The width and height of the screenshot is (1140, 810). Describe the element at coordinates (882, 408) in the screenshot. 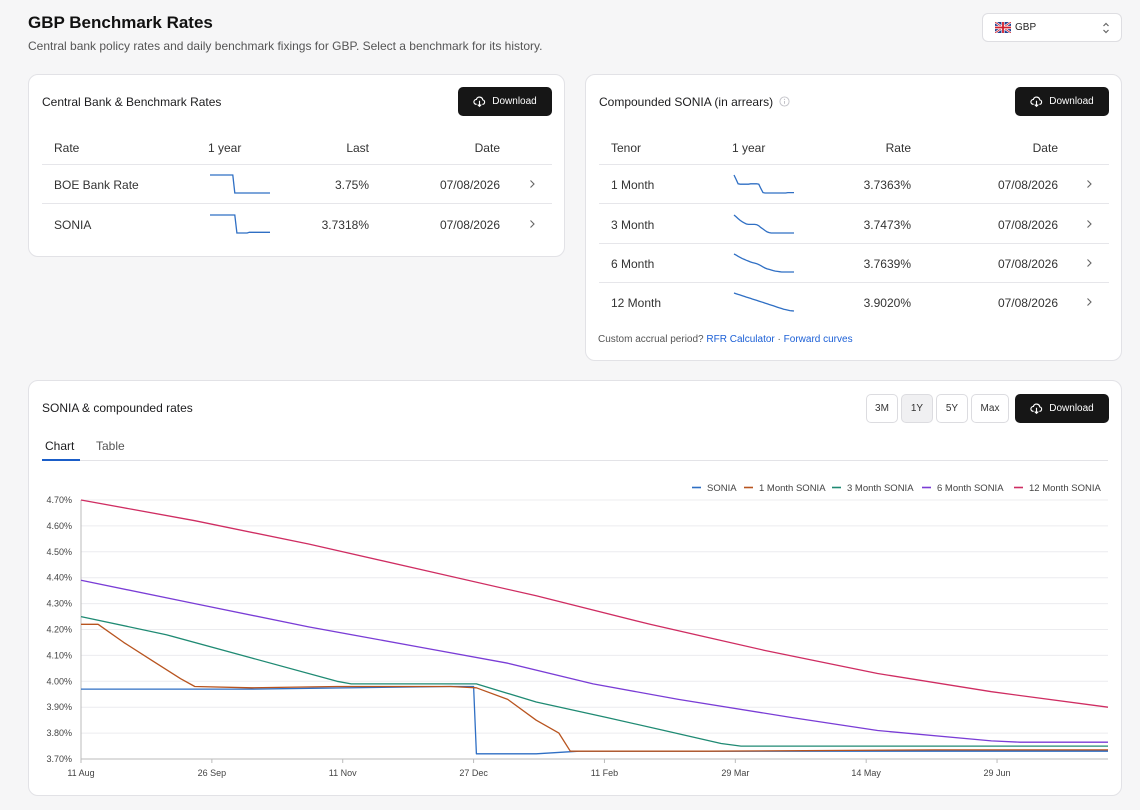

I see `range-3m-button: 3M` at that location.